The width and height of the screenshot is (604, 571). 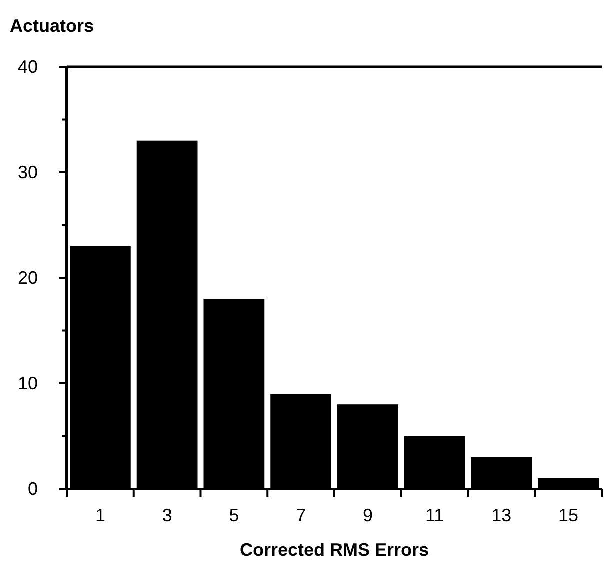 What do you see at coordinates (434, 515) in the screenshot?
I see `x-tick-label: 11` at bounding box center [434, 515].